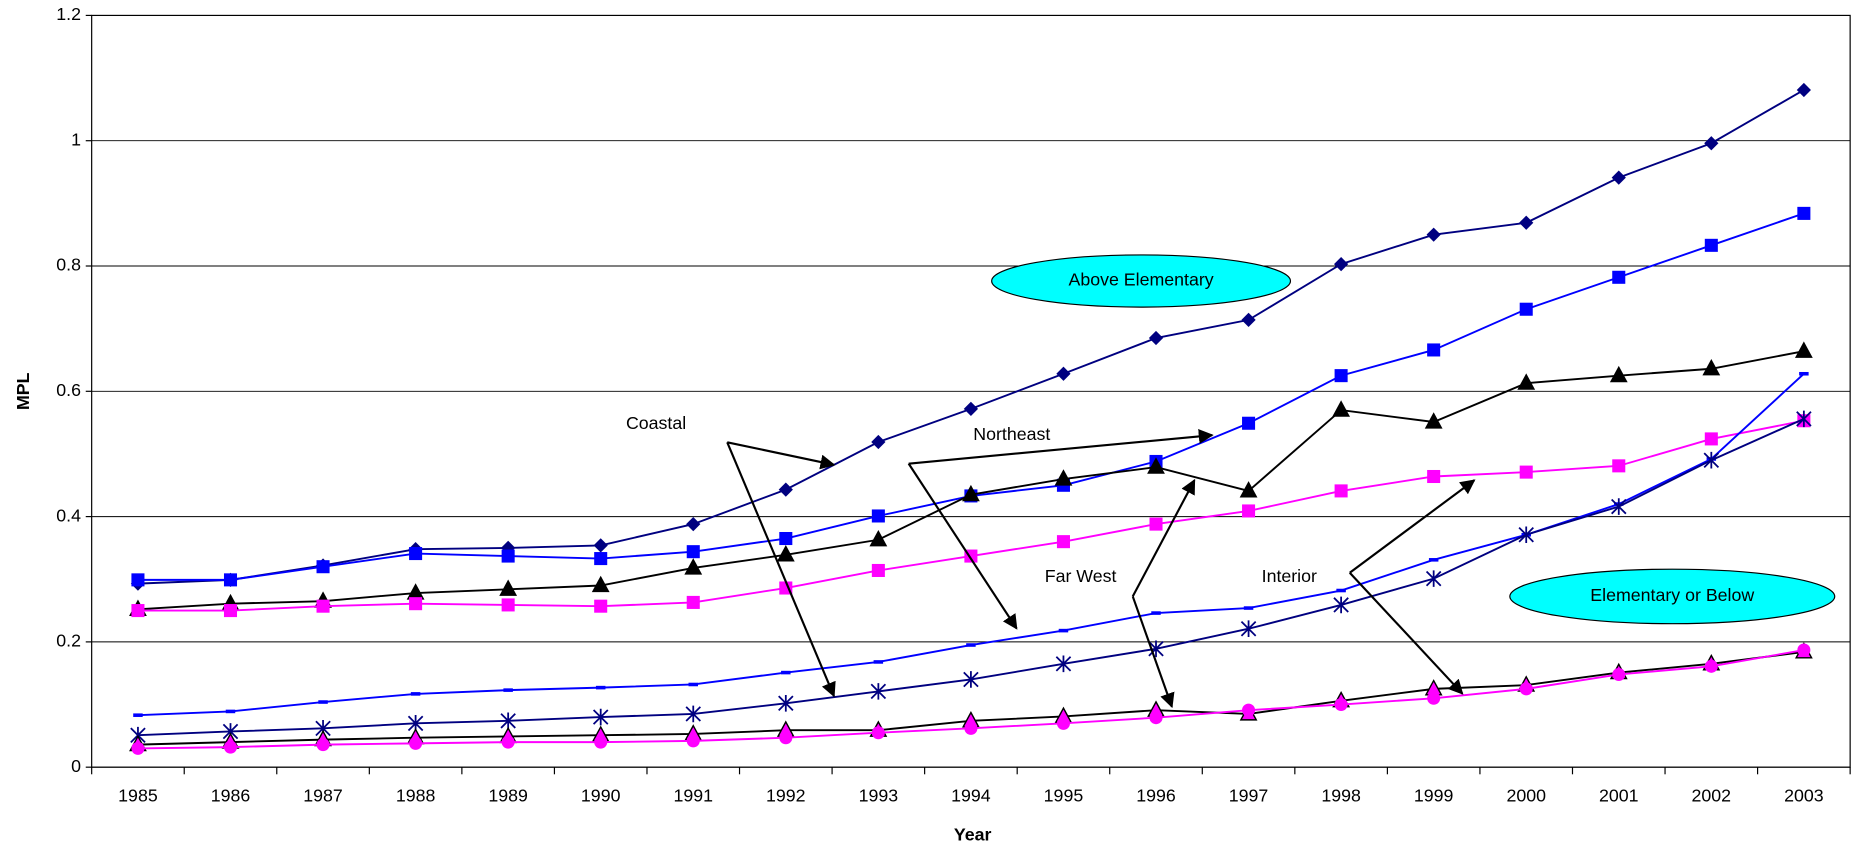 The width and height of the screenshot is (1860, 849). What do you see at coordinates (508, 796) in the screenshot?
I see `x-tick-label: 1989` at bounding box center [508, 796].